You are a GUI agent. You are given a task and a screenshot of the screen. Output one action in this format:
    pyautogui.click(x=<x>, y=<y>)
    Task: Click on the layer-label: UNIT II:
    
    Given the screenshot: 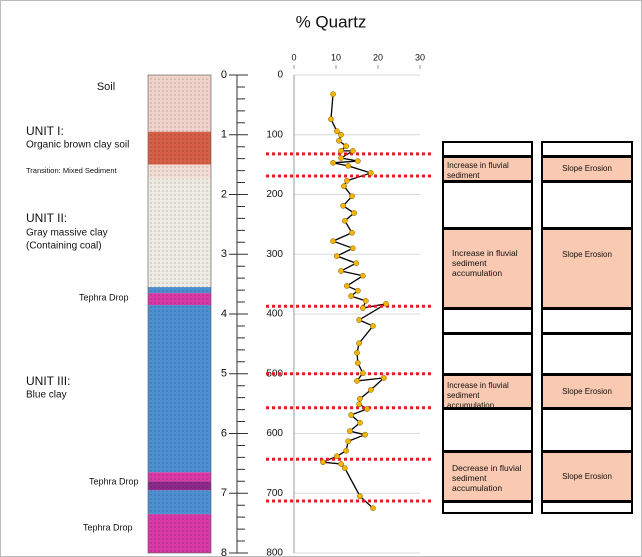 What is the action you would take?
    pyautogui.click(x=46, y=218)
    